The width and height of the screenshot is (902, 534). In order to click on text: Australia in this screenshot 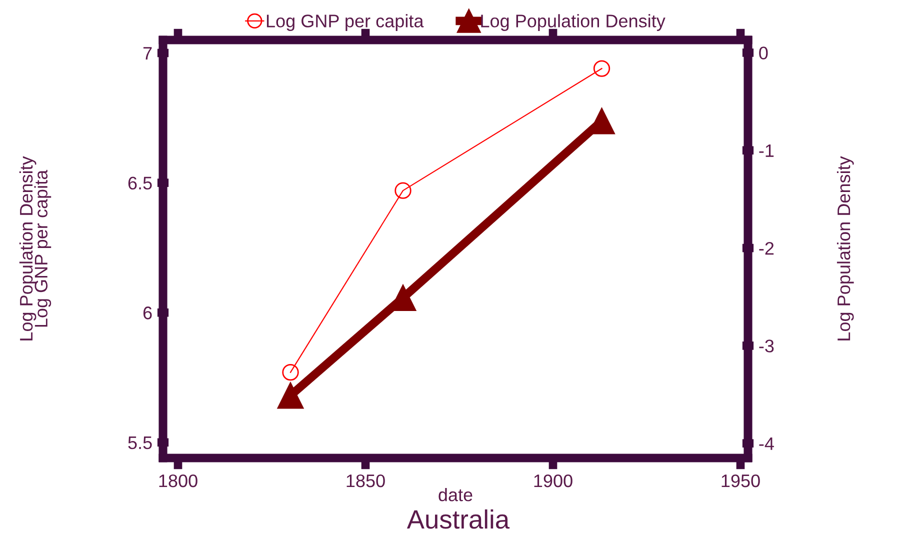, I will do `click(458, 519)`.